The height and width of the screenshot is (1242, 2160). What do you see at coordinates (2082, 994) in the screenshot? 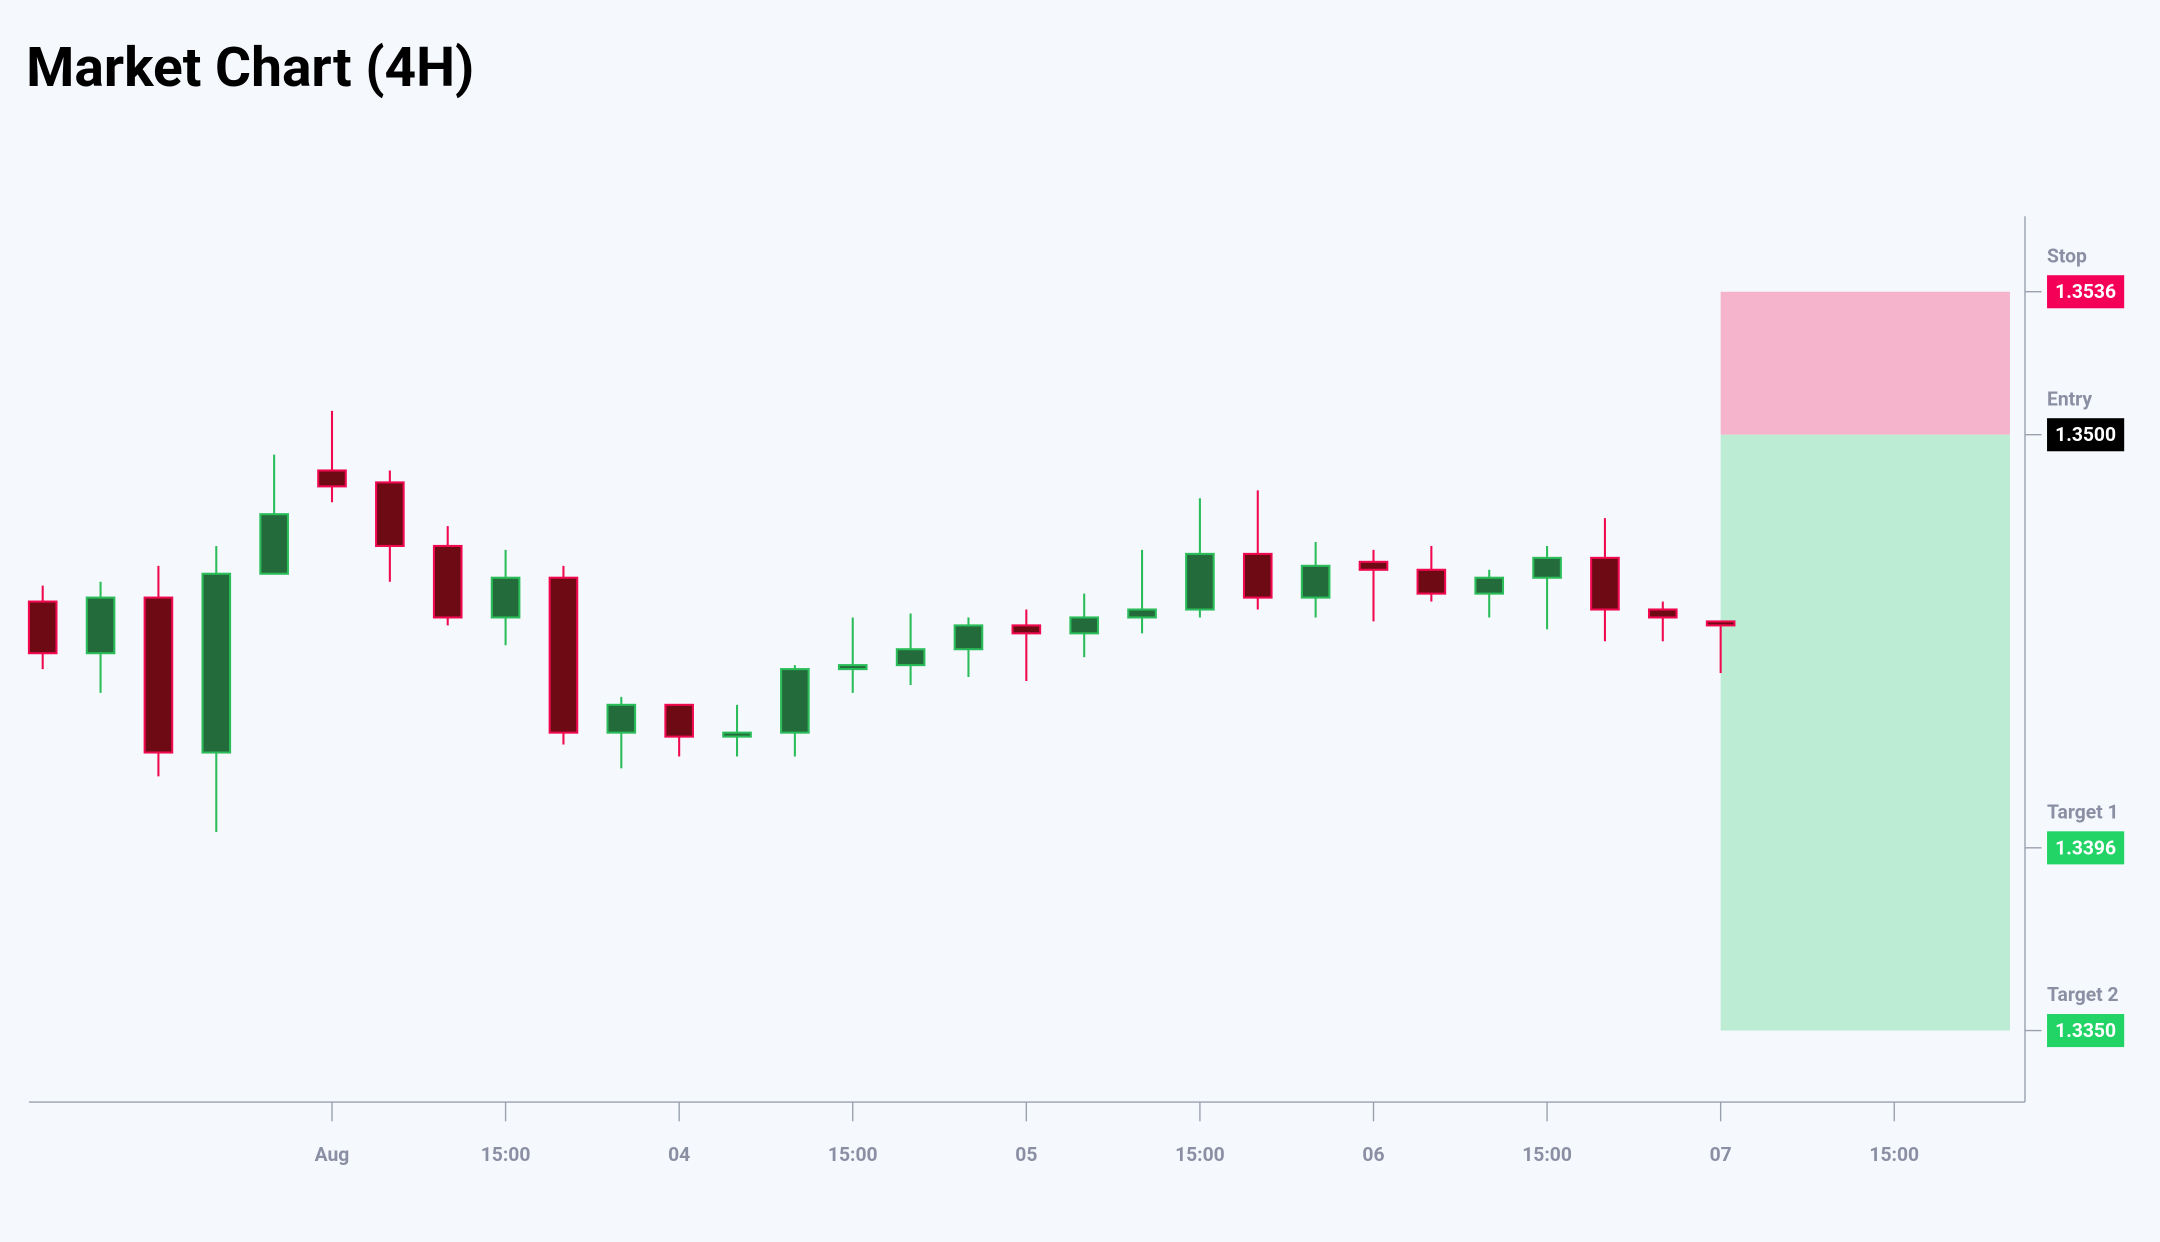
I see `level-name: Target 2` at bounding box center [2082, 994].